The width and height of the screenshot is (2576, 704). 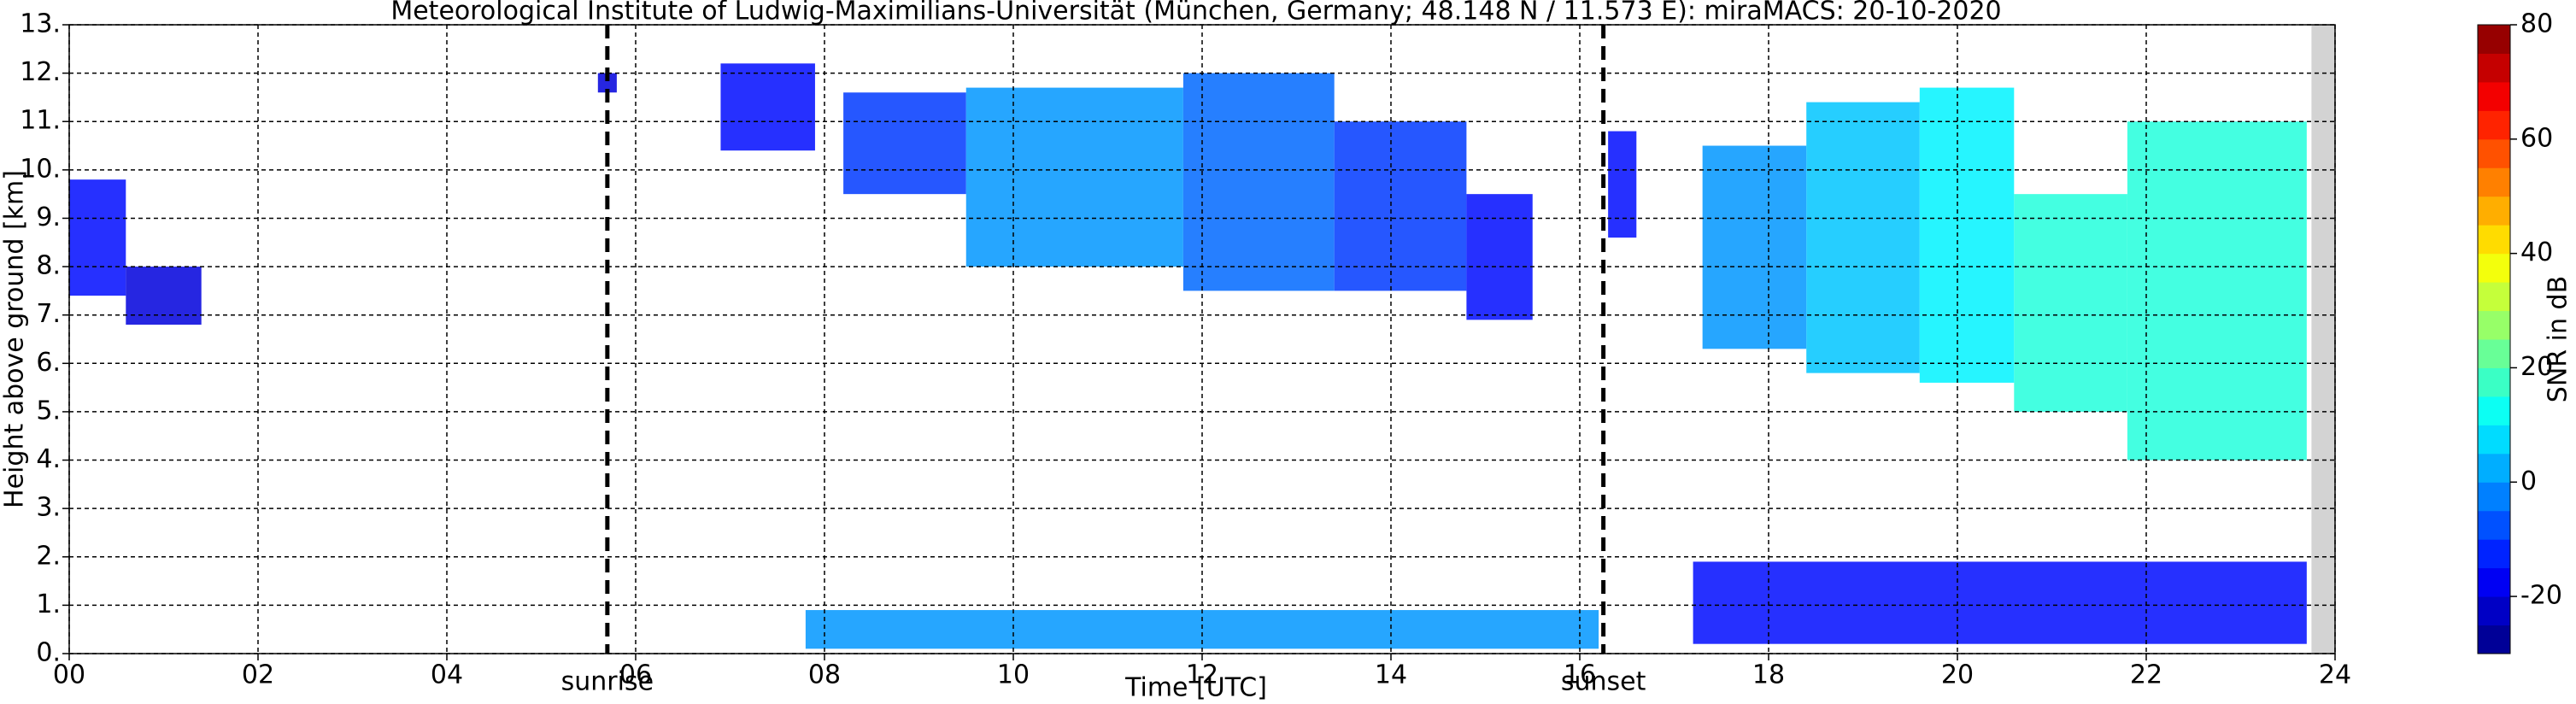 What do you see at coordinates (48, 410) in the screenshot?
I see `y-tick-label: 5.` at bounding box center [48, 410].